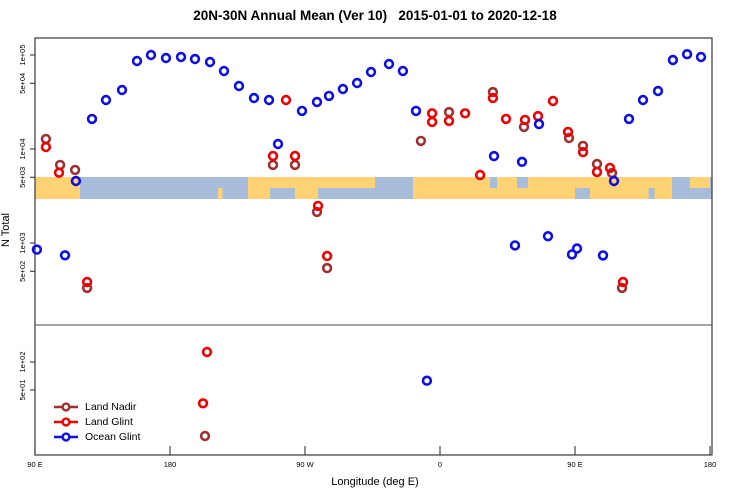 The width and height of the screenshot is (750, 500). Describe the element at coordinates (22, 177) in the screenshot. I see `y-tick-label: 5e+03` at that location.